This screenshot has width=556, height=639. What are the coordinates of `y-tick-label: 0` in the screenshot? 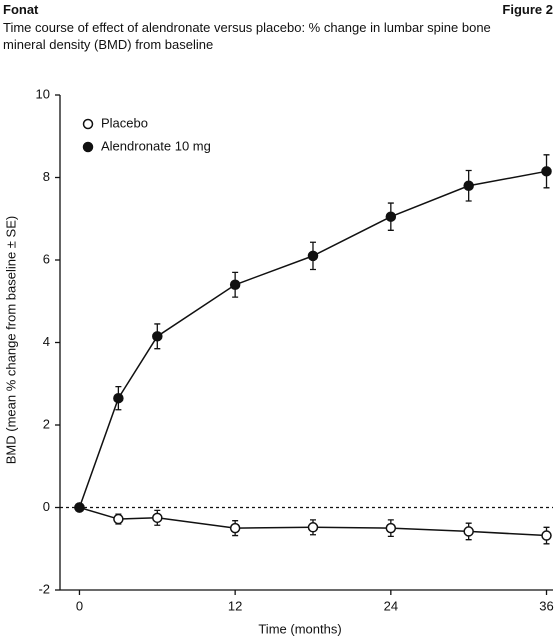 It's located at (46, 506).